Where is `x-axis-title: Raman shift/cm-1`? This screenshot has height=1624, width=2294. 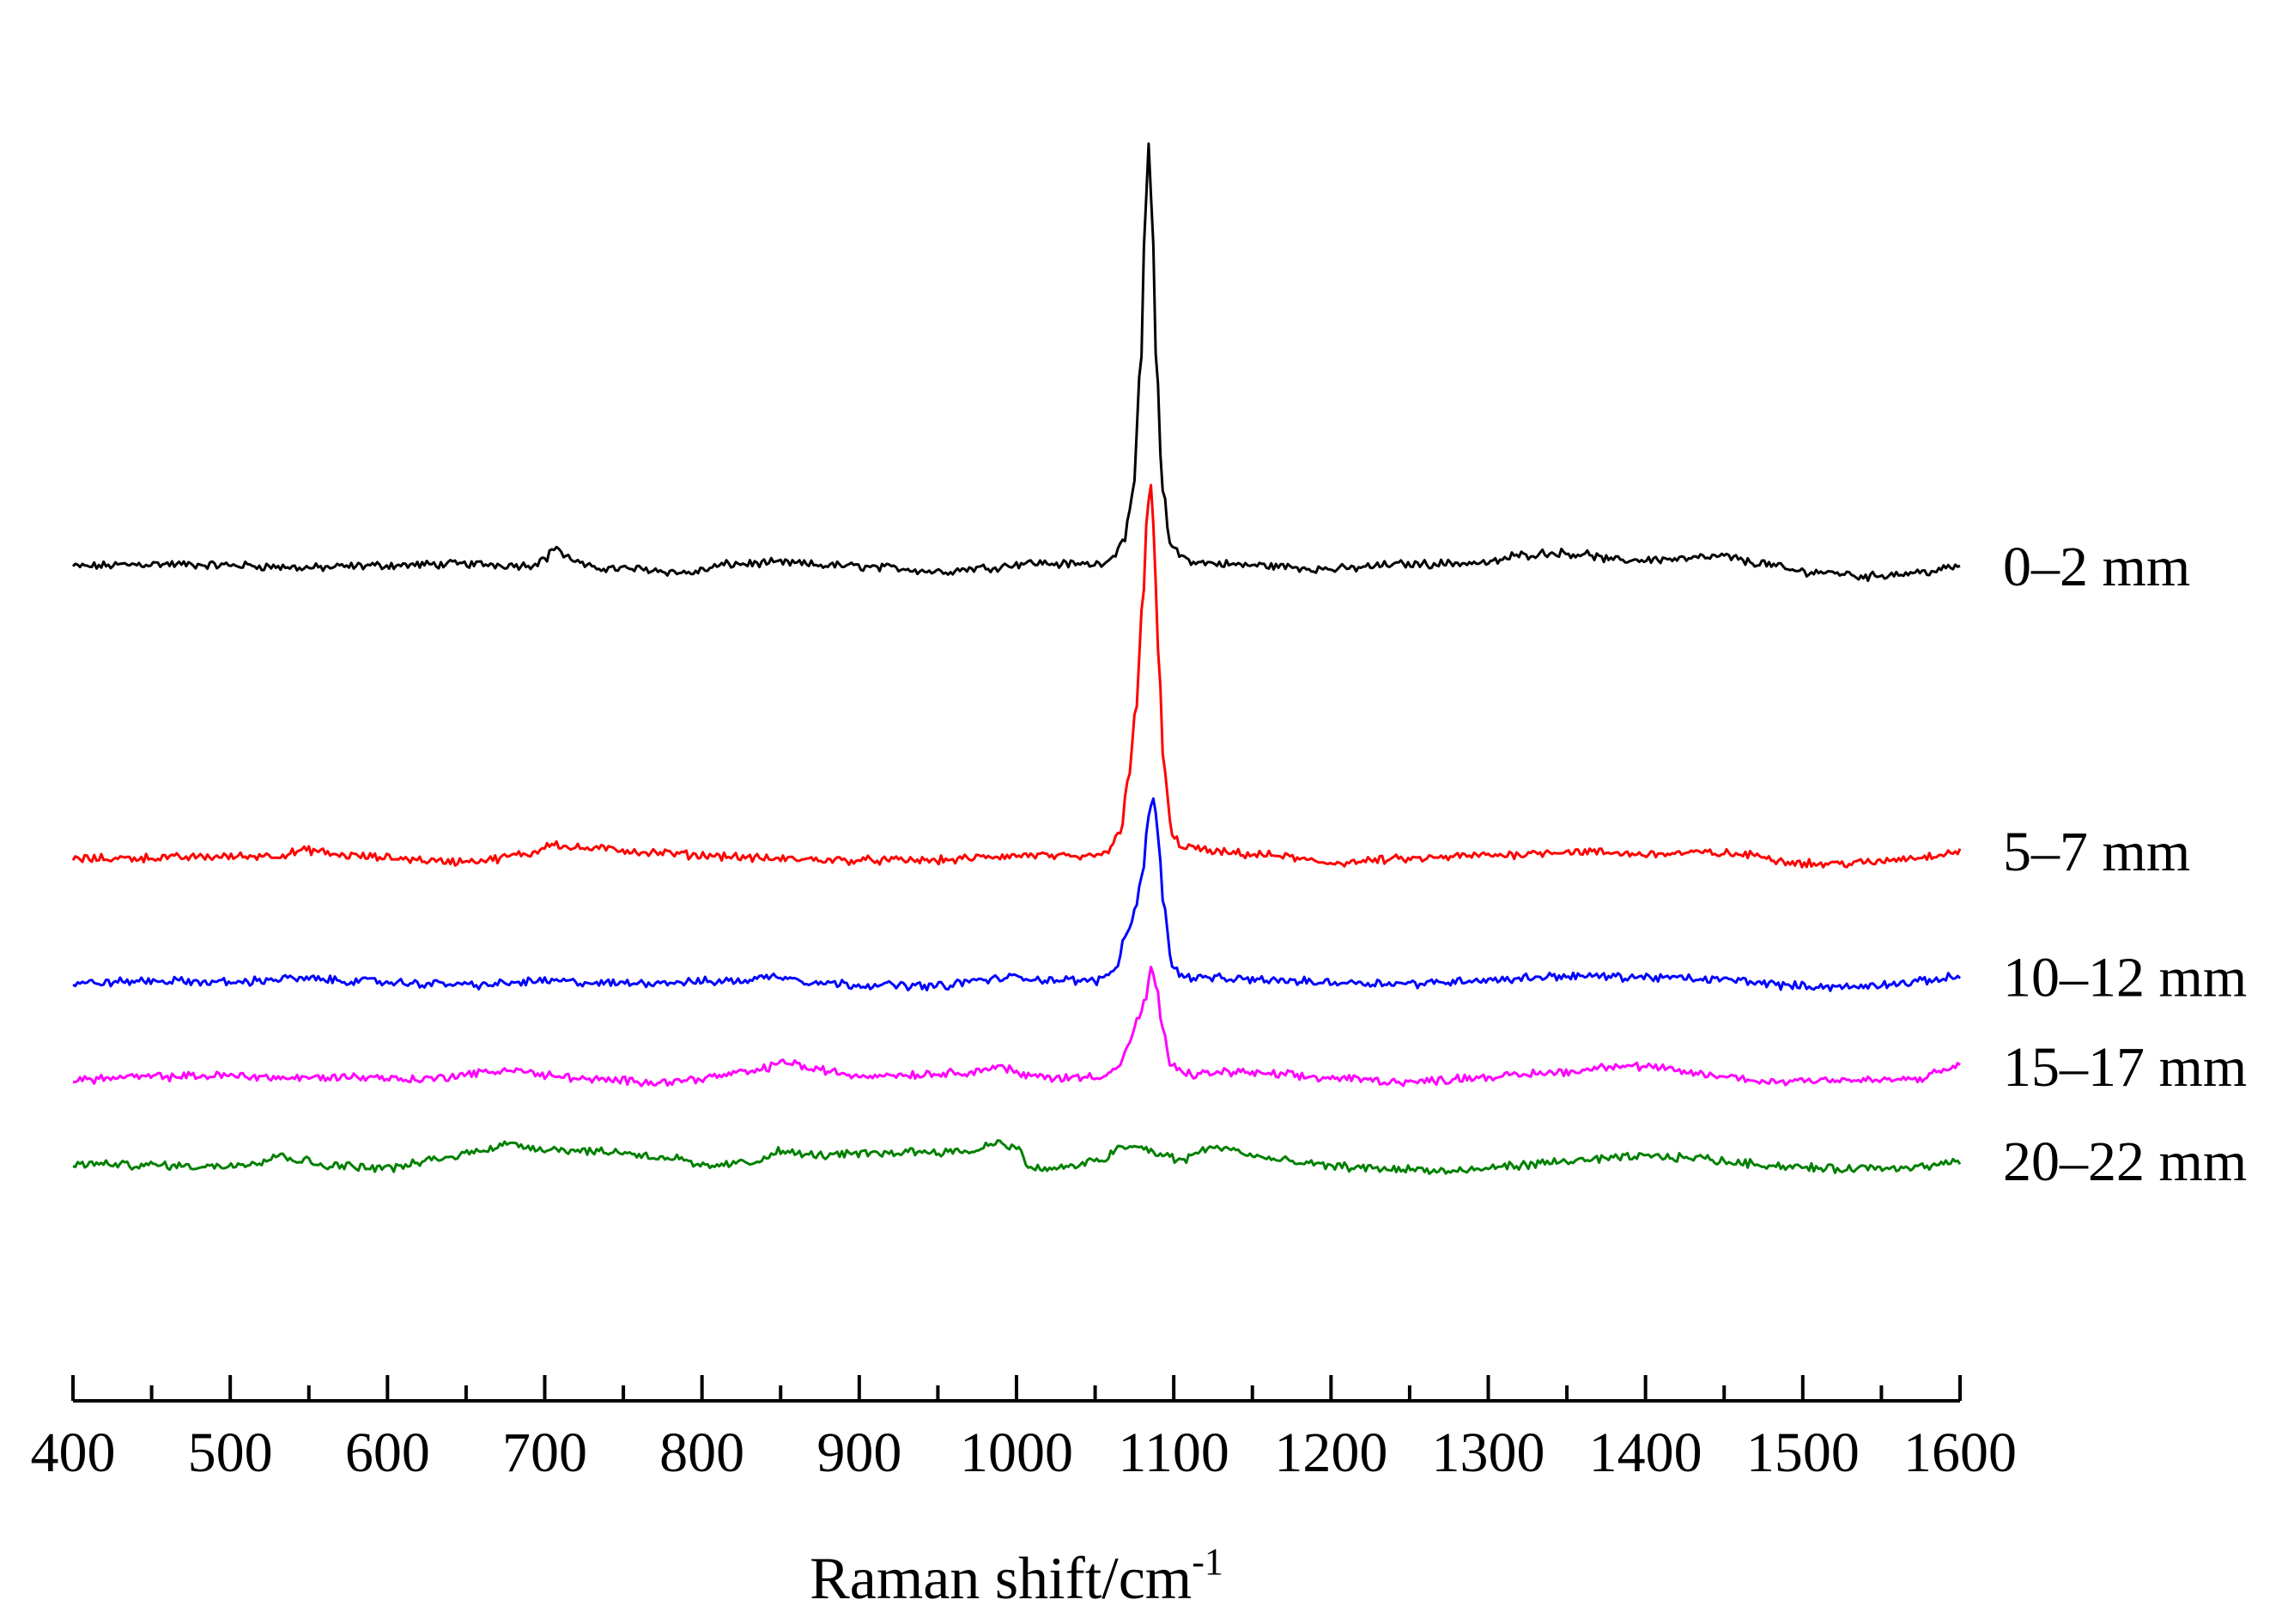 x-axis-title: Raman shift/cm-1 is located at coordinates (1016, 1576).